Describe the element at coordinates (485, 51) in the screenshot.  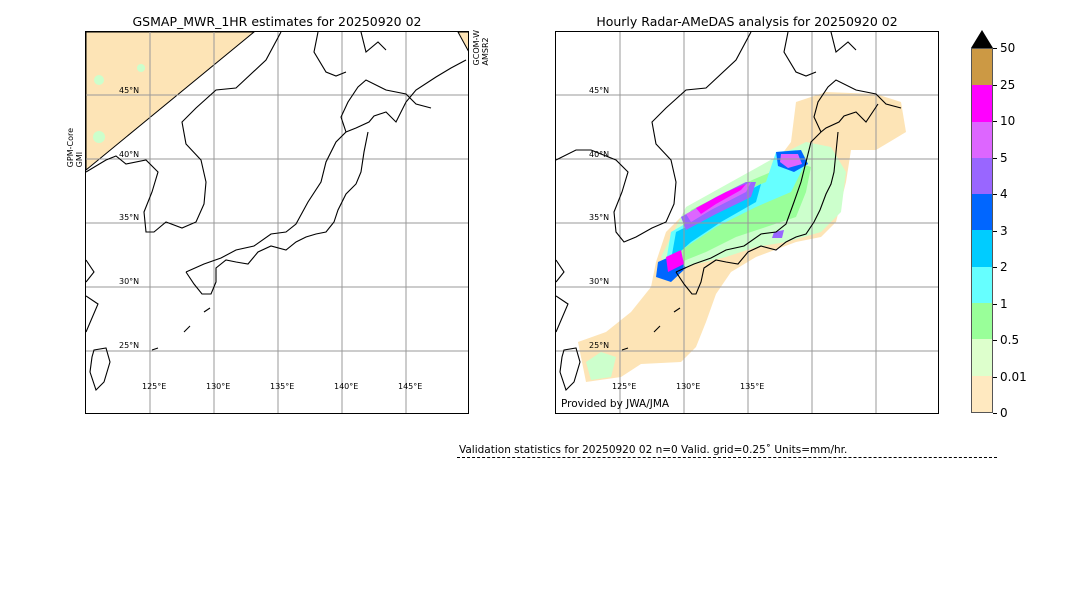
I see `right-sensor-label-line2: AMSR2` at that location.